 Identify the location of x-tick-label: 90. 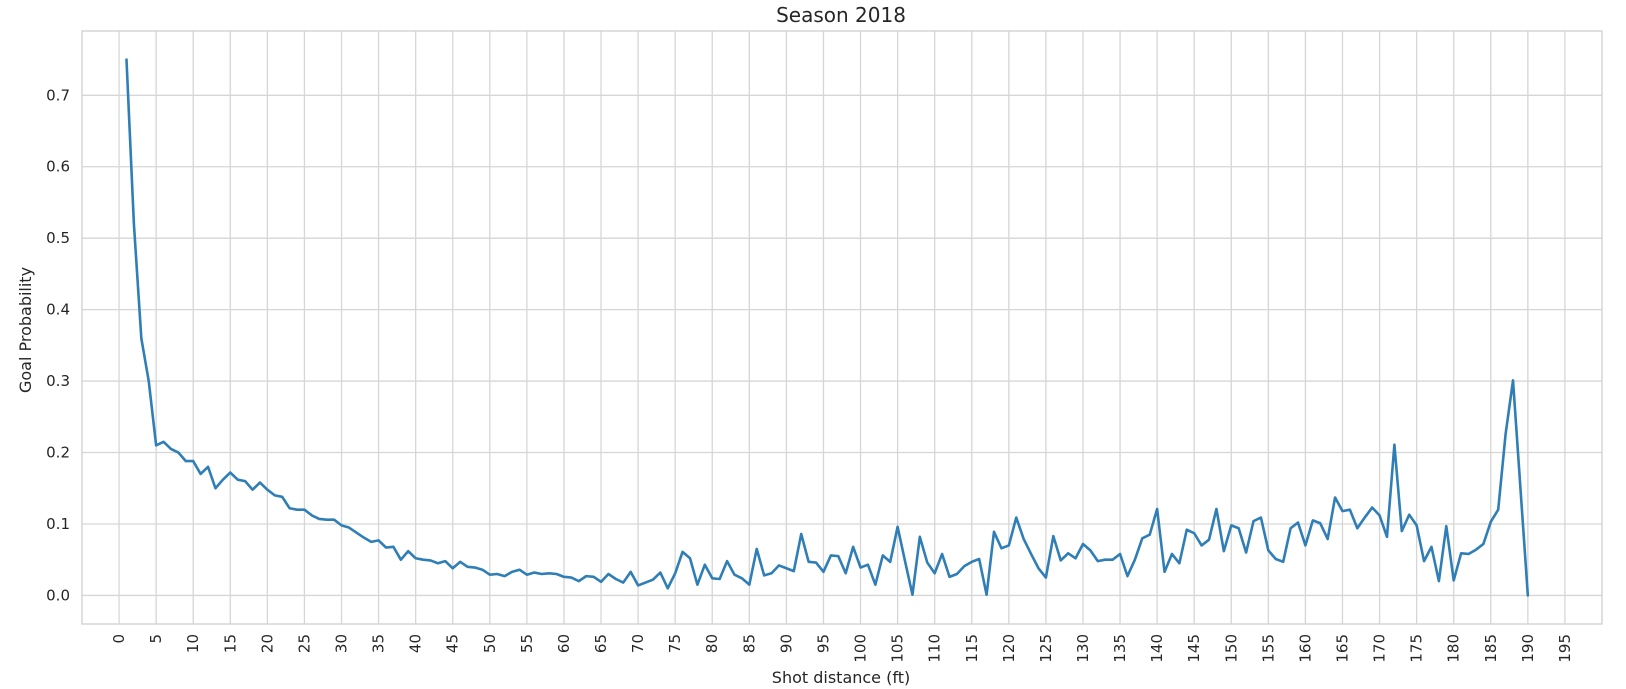
(786, 643).